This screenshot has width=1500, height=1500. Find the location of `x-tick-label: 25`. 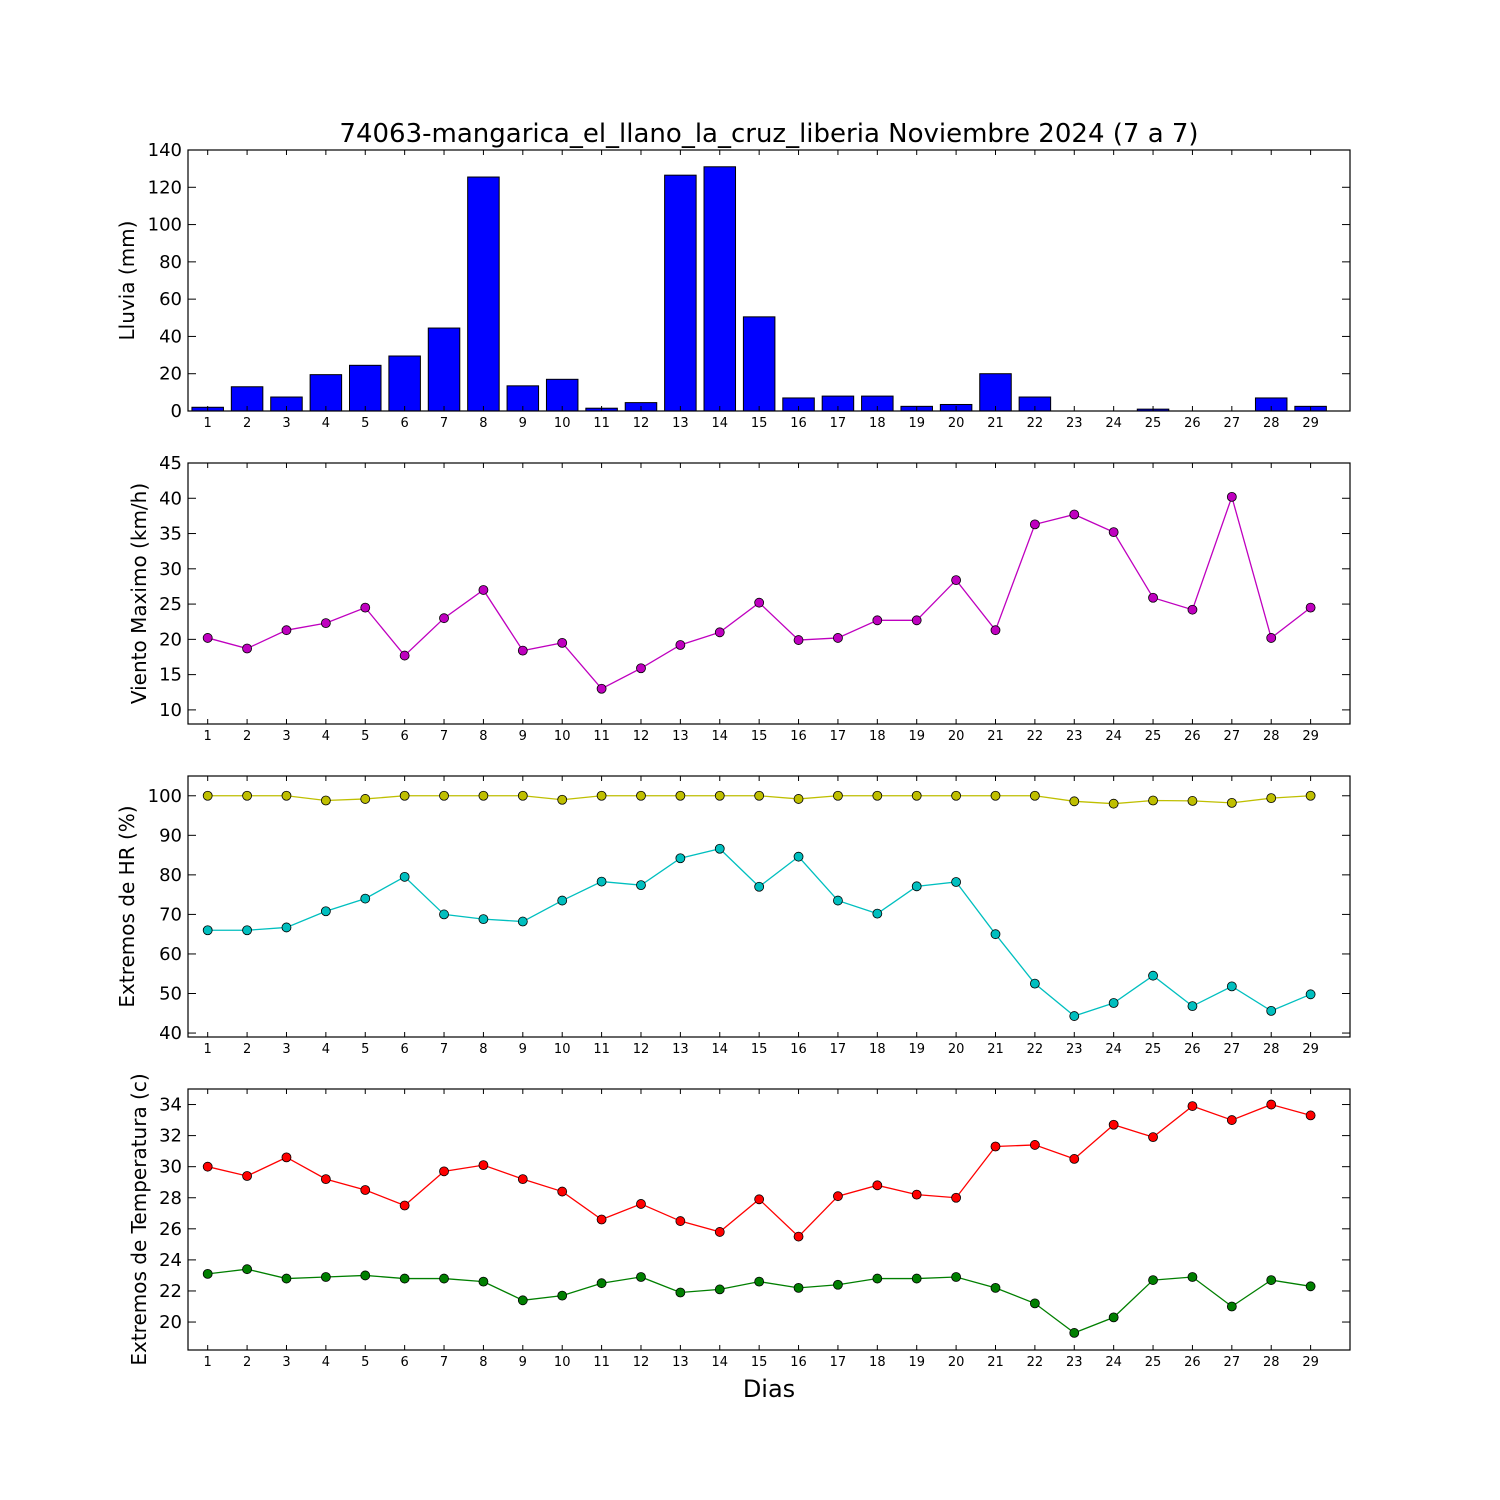

x-tick-label: 25 is located at coordinates (1153, 736).